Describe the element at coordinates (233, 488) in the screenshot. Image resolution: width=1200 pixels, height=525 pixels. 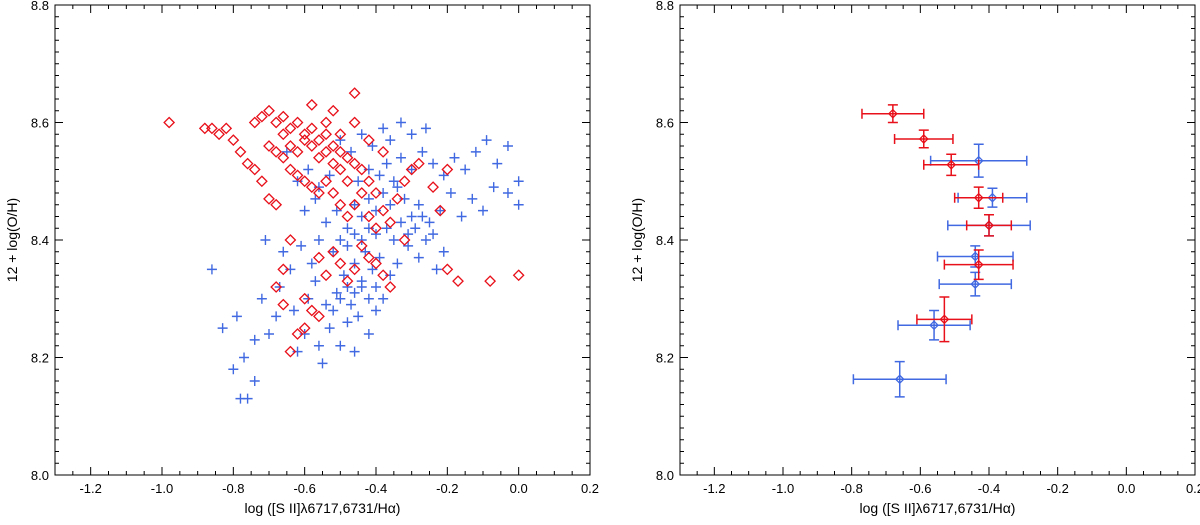
I see `left-x-tick-label: -0.8` at that location.